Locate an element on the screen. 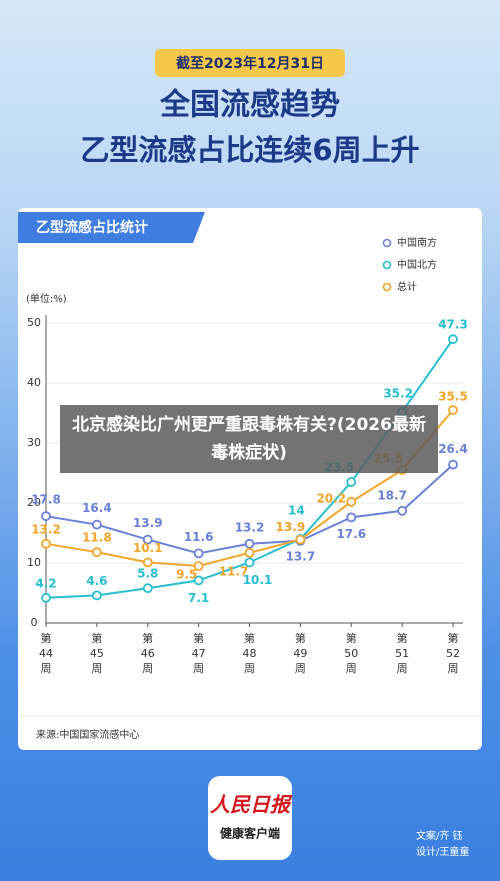 The height and width of the screenshot is (881, 500). logo-box is located at coordinates (250, 818).